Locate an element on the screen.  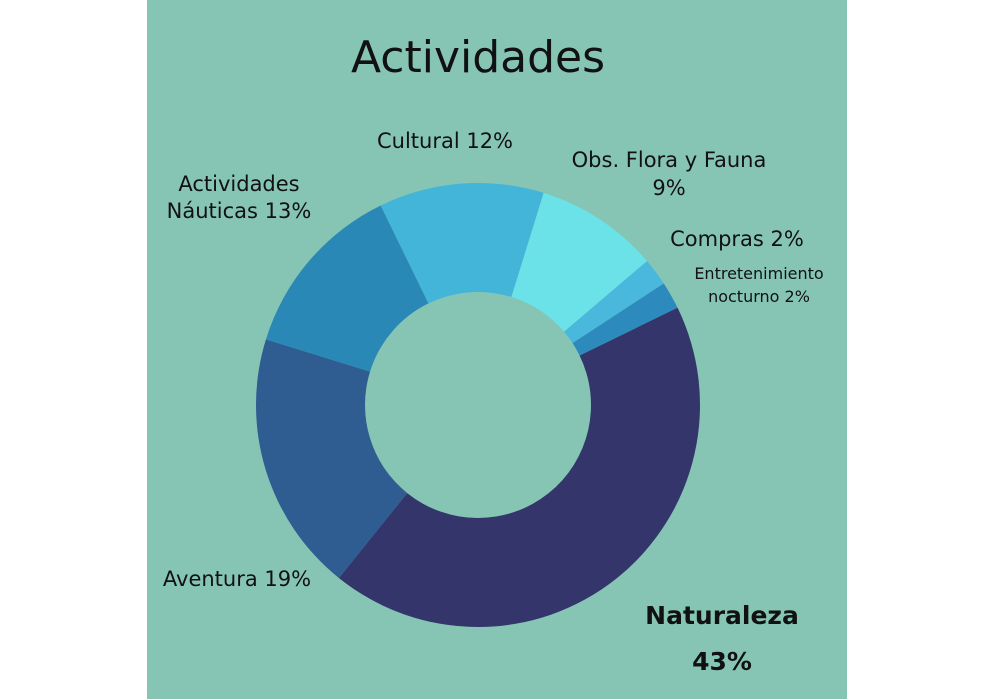
label-compras: Compras 2% is located at coordinates (737, 239).